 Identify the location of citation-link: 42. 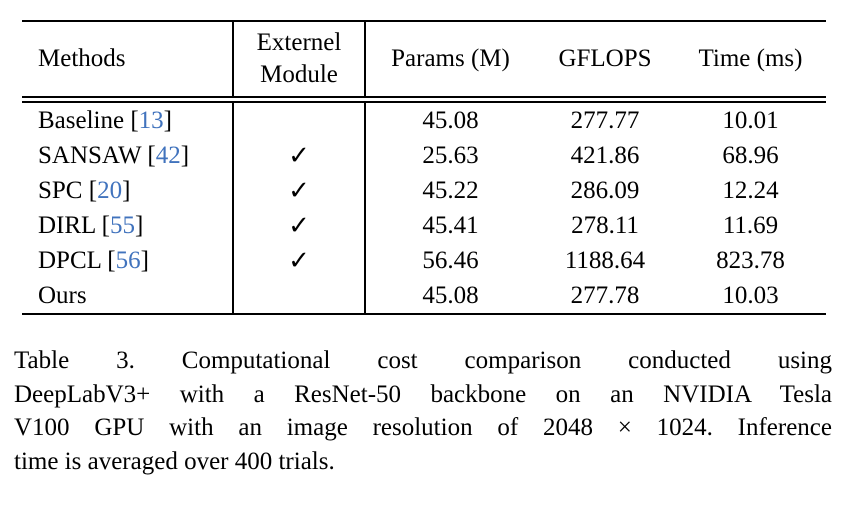
(168, 155).